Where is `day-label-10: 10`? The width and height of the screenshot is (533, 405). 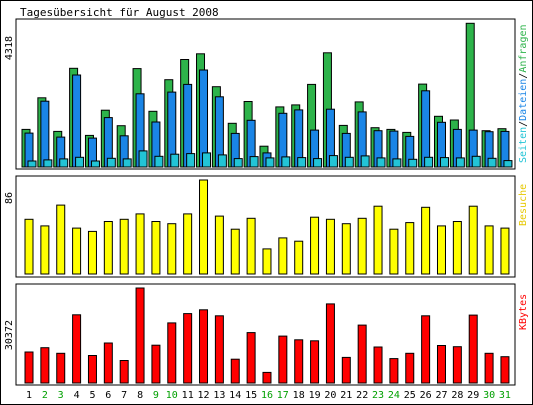
day-label-10: 10 is located at coordinates (172, 395).